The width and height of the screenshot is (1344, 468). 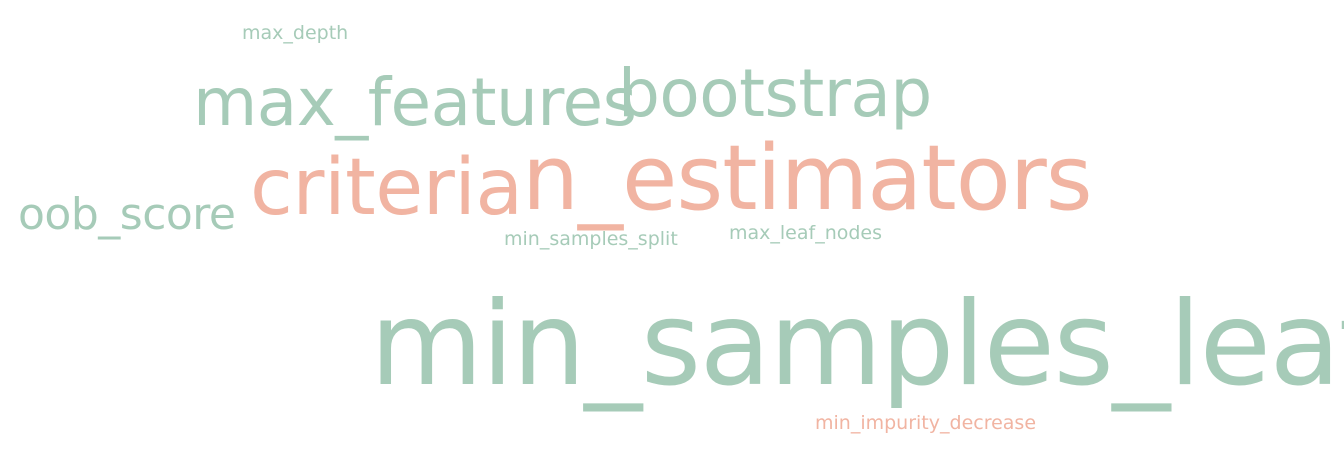 What do you see at coordinates (806, 233) in the screenshot?
I see `word-max-leaf-nodes: max_leaf_nodes` at bounding box center [806, 233].